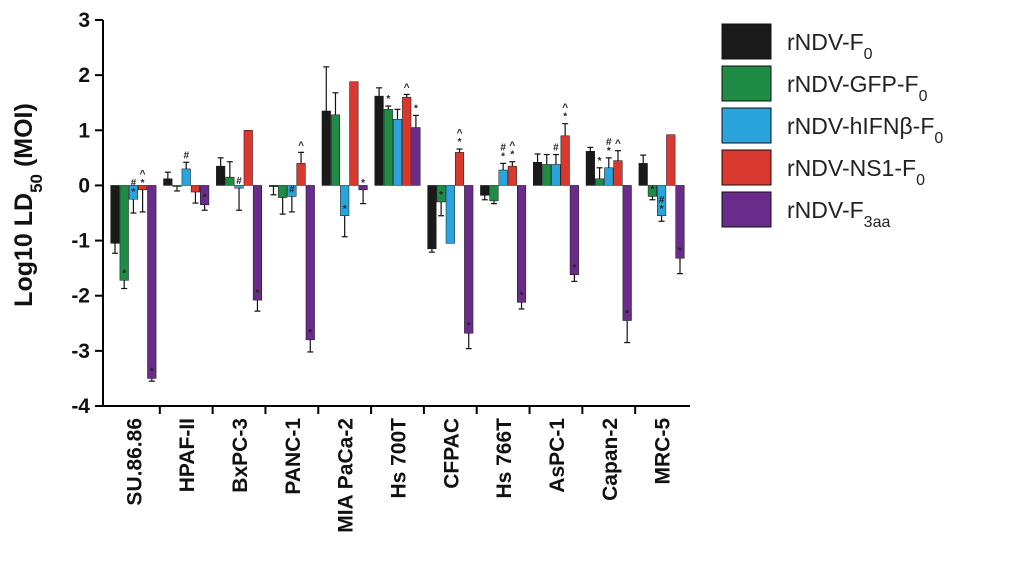 This screenshot has width=1024, height=580. What do you see at coordinates (80, 241) in the screenshot?
I see `y-tick-label: -1` at bounding box center [80, 241].